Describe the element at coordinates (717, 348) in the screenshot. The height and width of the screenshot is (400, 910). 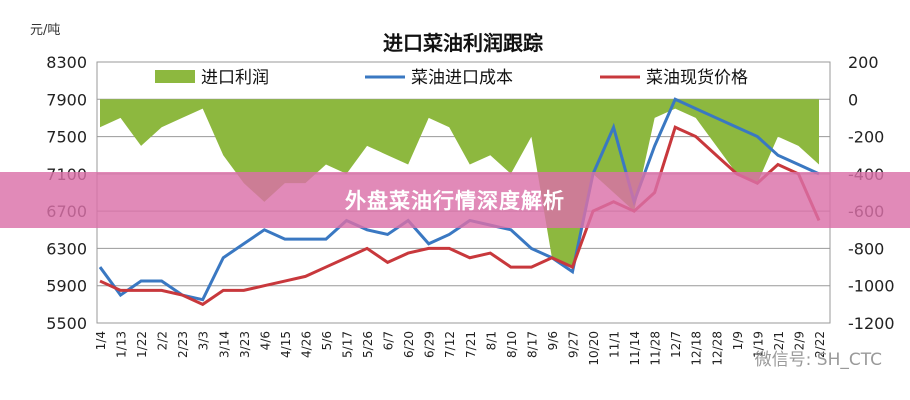
I see `x-tick-label: 12/28` at that location.